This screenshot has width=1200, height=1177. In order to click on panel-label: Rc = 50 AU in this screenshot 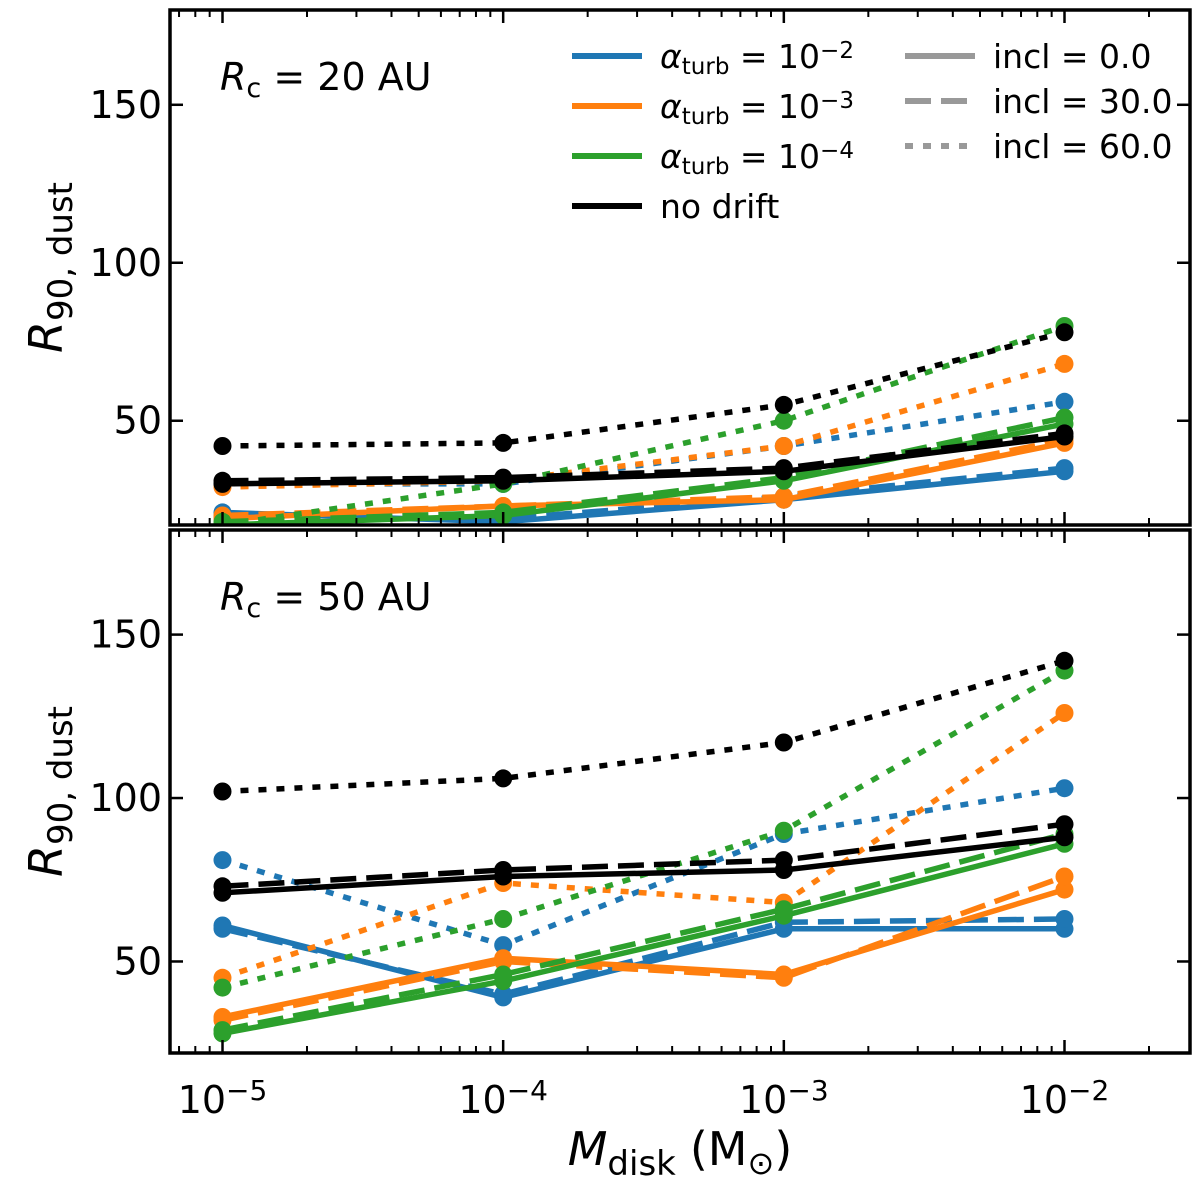, I will do `click(326, 599)`.